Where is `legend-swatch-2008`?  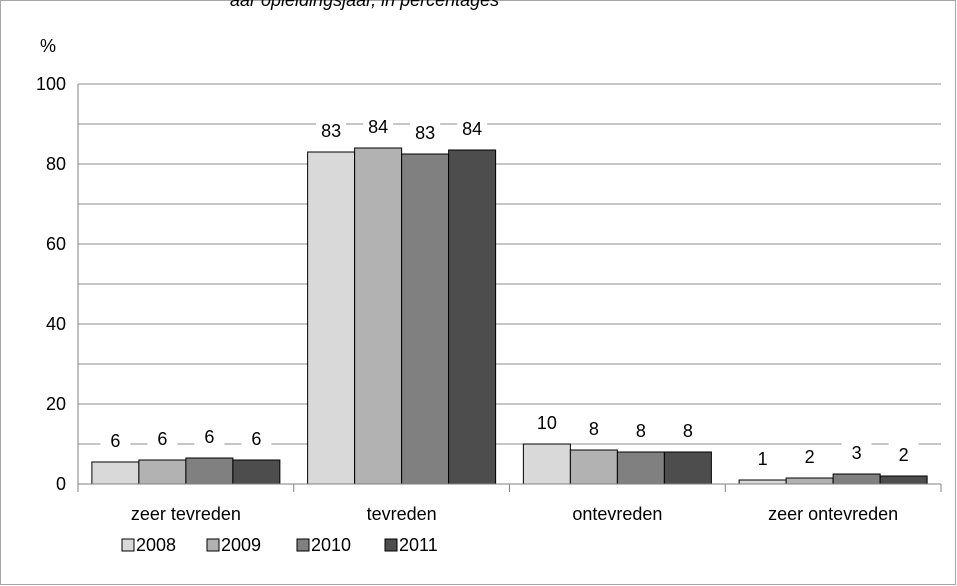
legend-swatch-2008 is located at coordinates (128, 545).